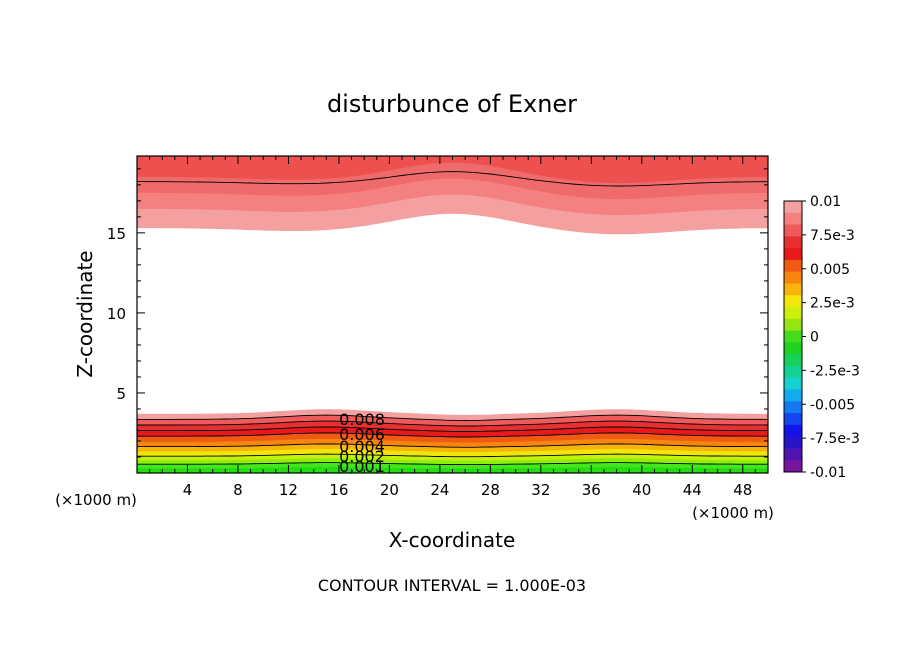 The width and height of the screenshot is (904, 654). What do you see at coordinates (452, 540) in the screenshot?
I see `x-axis-label: X-coordinate` at bounding box center [452, 540].